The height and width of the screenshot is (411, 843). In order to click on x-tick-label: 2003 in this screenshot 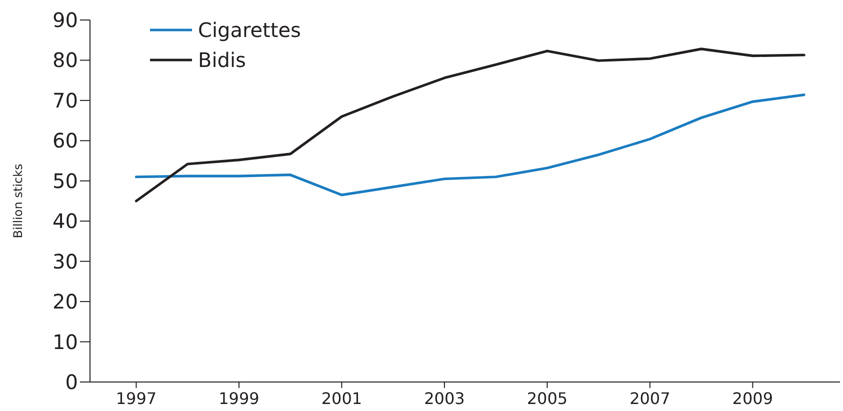, I will do `click(444, 398)`.